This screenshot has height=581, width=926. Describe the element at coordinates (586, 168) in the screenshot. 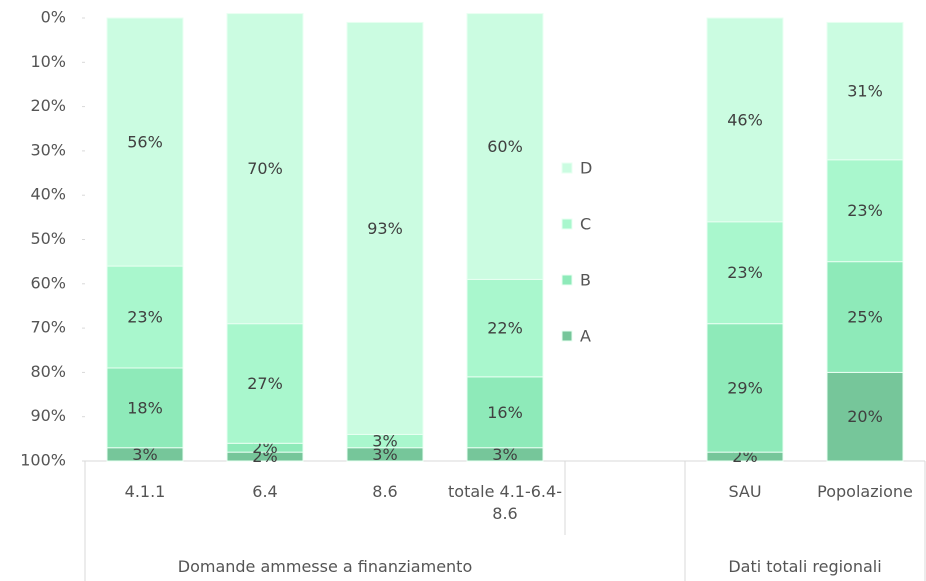

I see `legend-label: D` at that location.